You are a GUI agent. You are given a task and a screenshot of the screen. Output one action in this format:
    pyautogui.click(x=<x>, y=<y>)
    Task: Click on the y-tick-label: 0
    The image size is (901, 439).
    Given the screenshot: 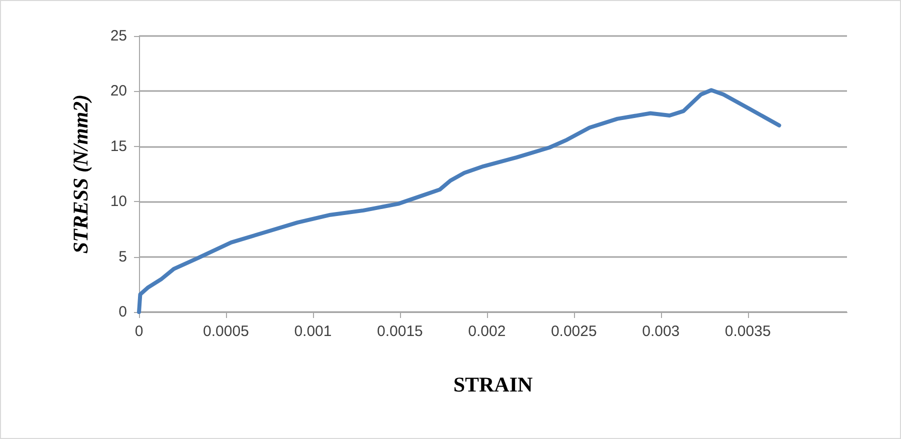 What is the action you would take?
    pyautogui.click(x=122, y=312)
    